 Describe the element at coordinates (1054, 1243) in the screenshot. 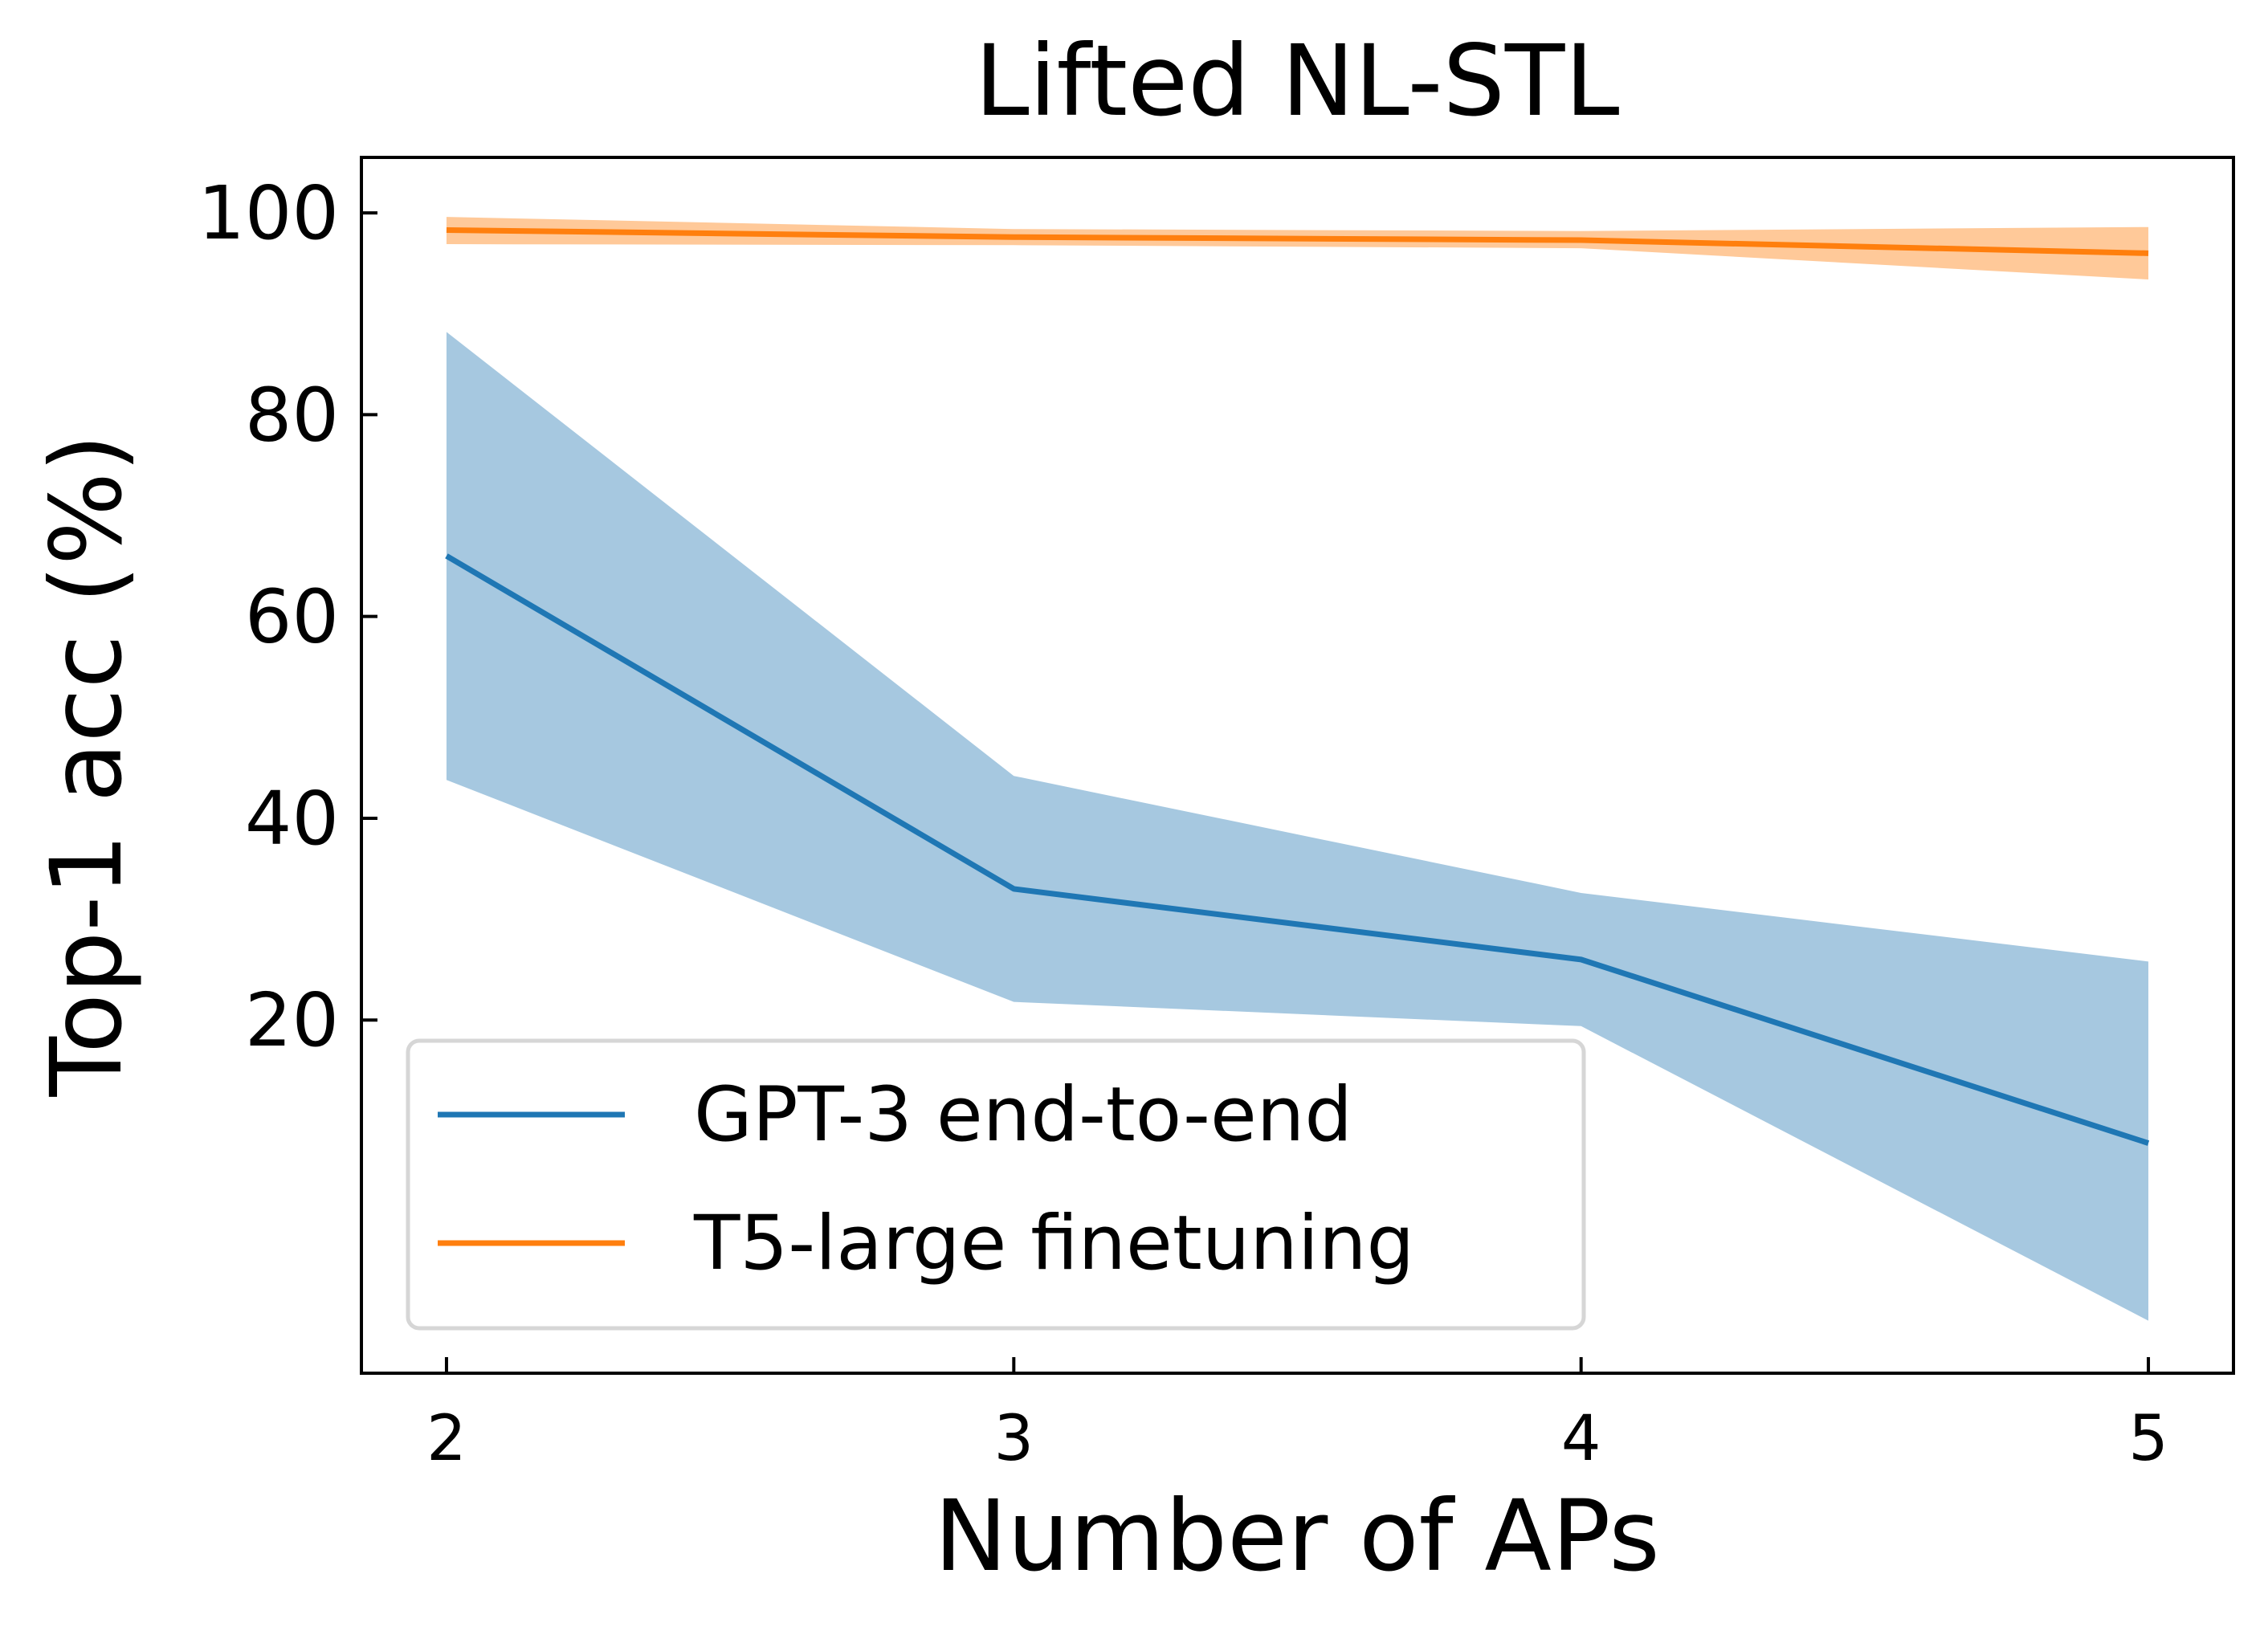

I see `legend-label-t5: T5-large finetuning` at that location.